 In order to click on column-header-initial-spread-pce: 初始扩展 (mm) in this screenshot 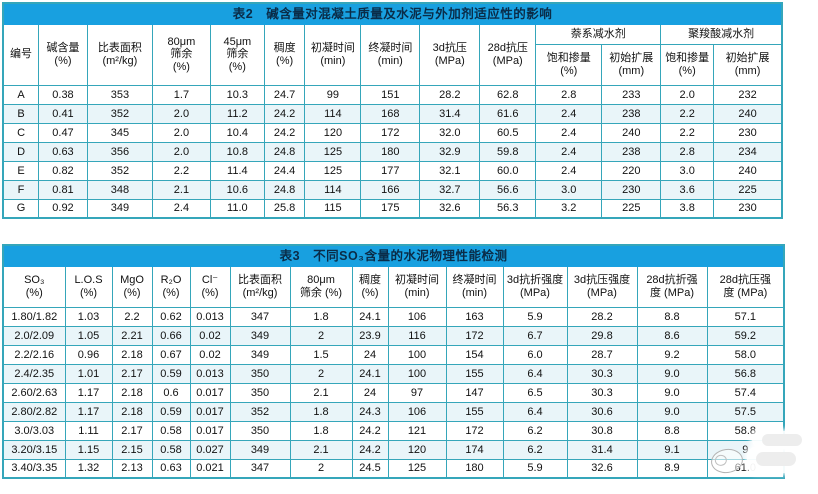, I will do `click(748, 64)`.